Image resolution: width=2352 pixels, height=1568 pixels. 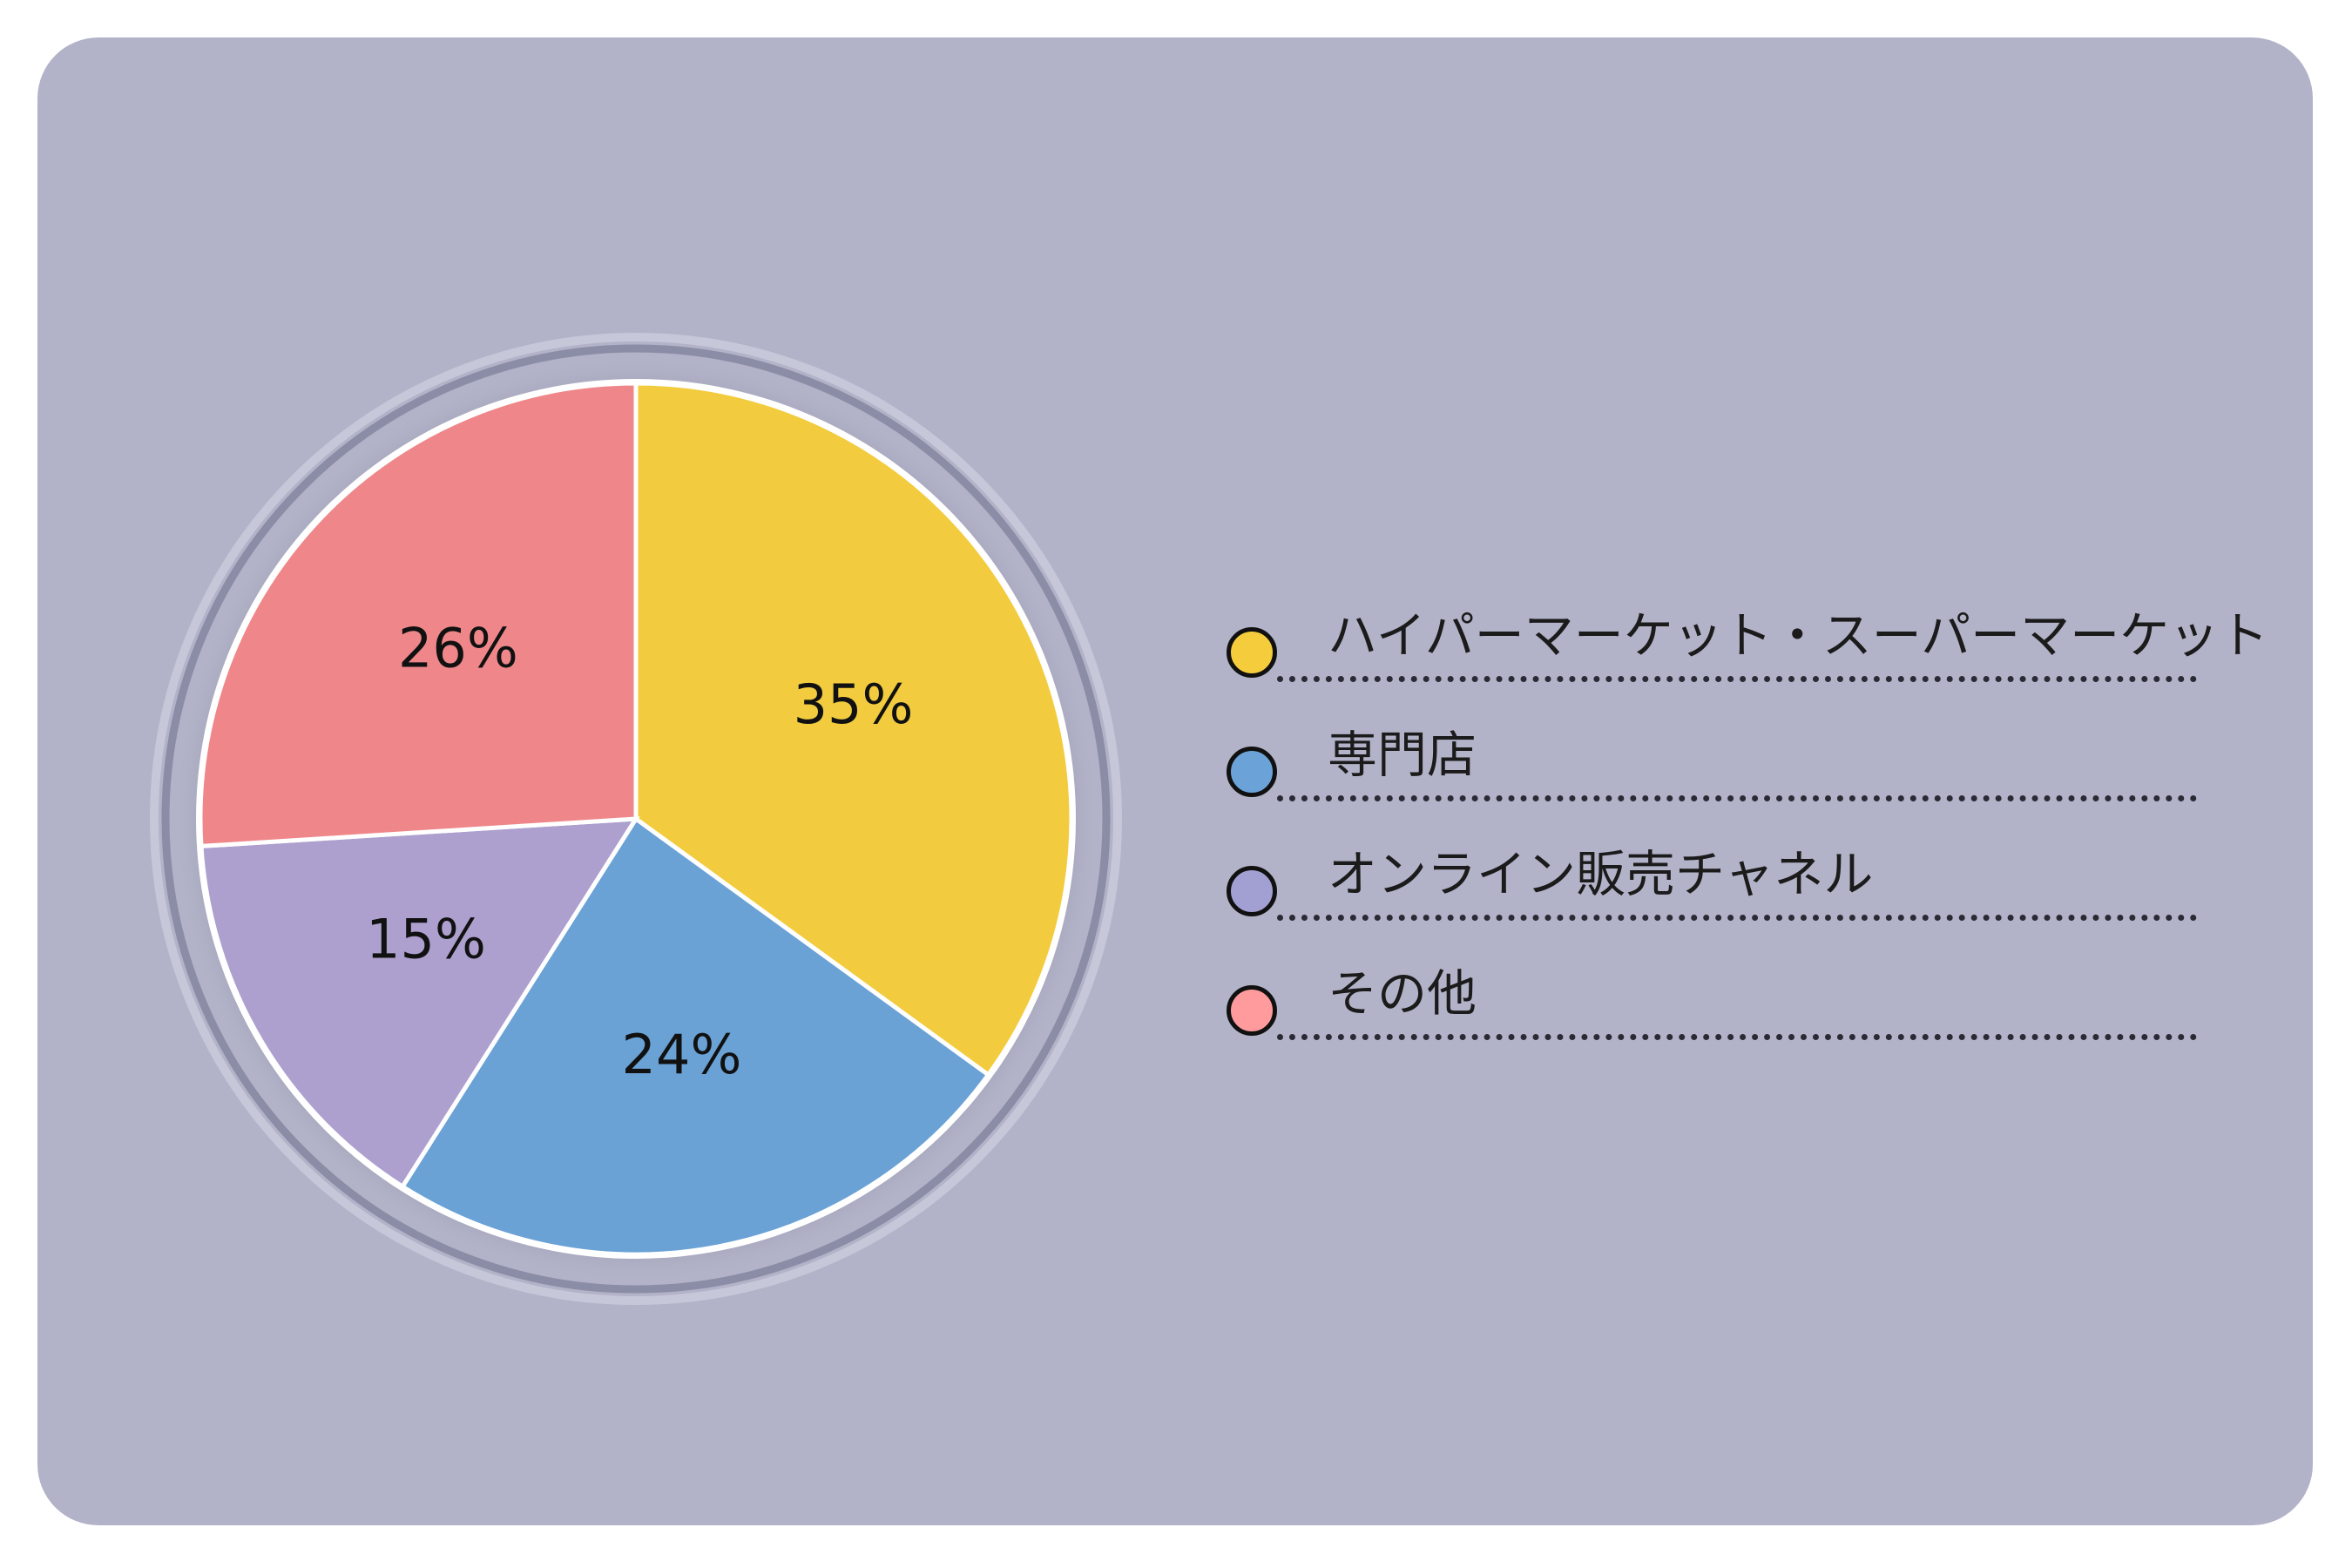 I want to click on pie-label-other: 26%, so click(x=458, y=647).